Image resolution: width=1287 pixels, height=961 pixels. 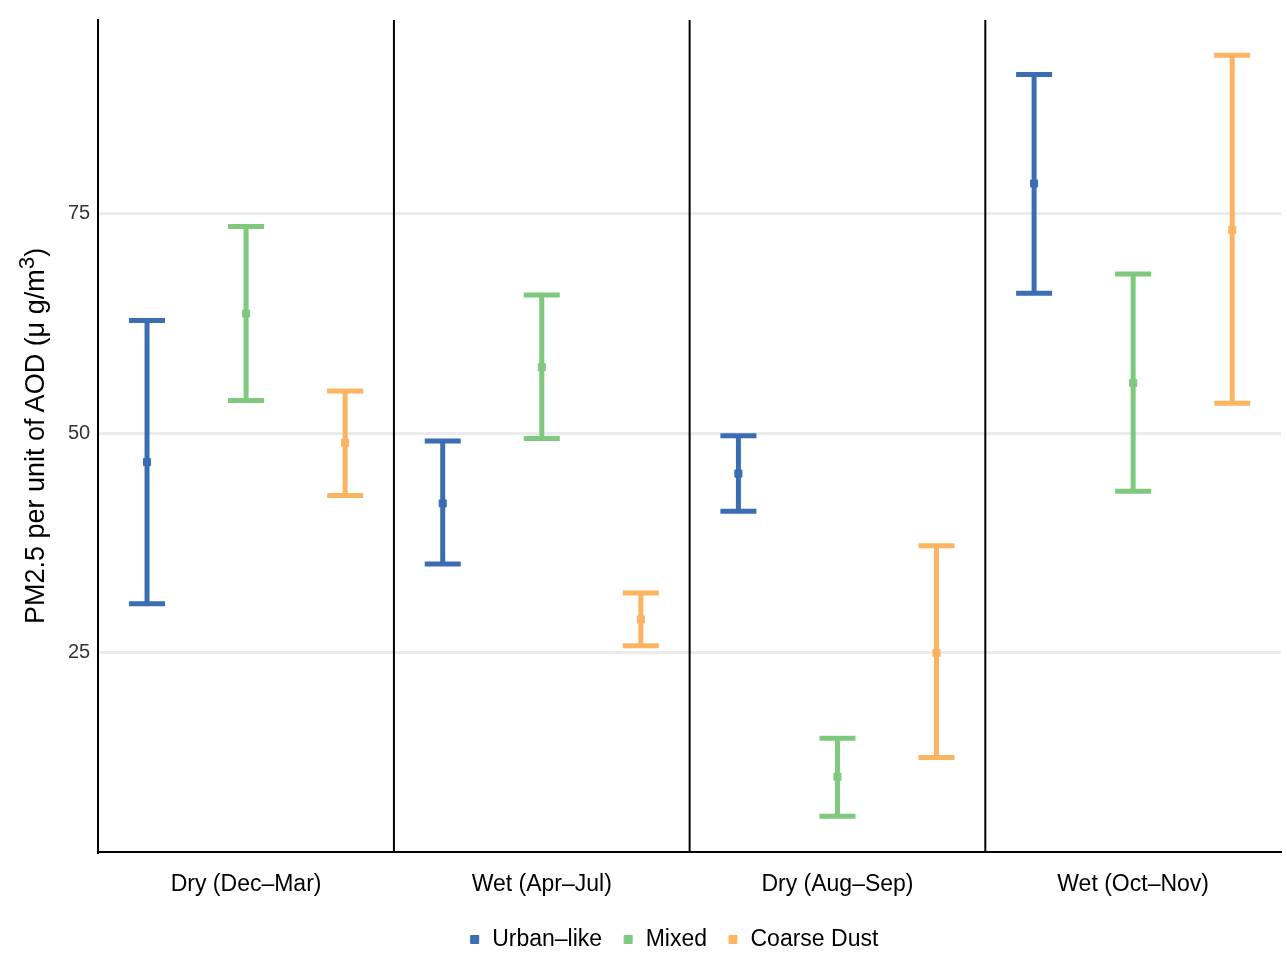 What do you see at coordinates (837, 882) in the screenshot?
I see `x-tick-label: Dry (Aug–Sep)` at bounding box center [837, 882].